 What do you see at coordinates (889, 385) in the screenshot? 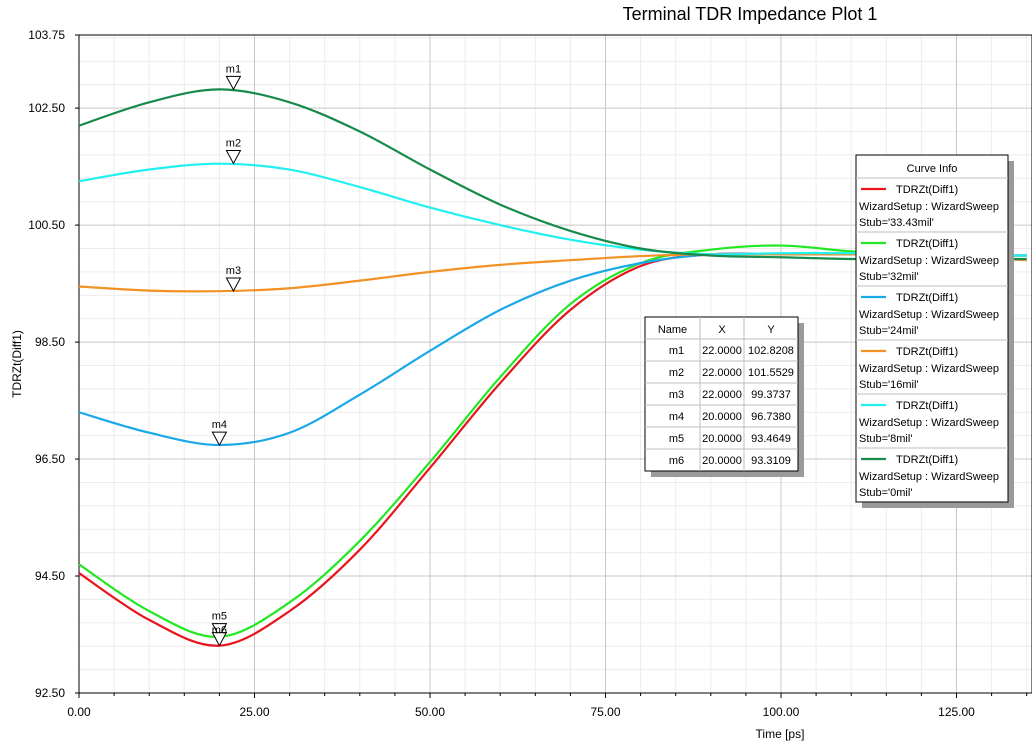
I see `legend-series-param: Stub='16mil'` at bounding box center [889, 385].